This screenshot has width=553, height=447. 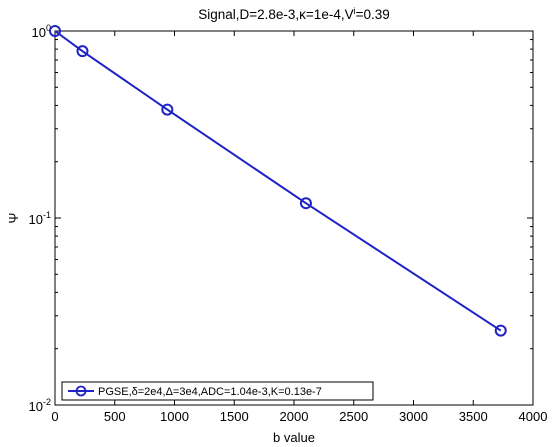 I want to click on x-tick-label: 2500, so click(x=353, y=416).